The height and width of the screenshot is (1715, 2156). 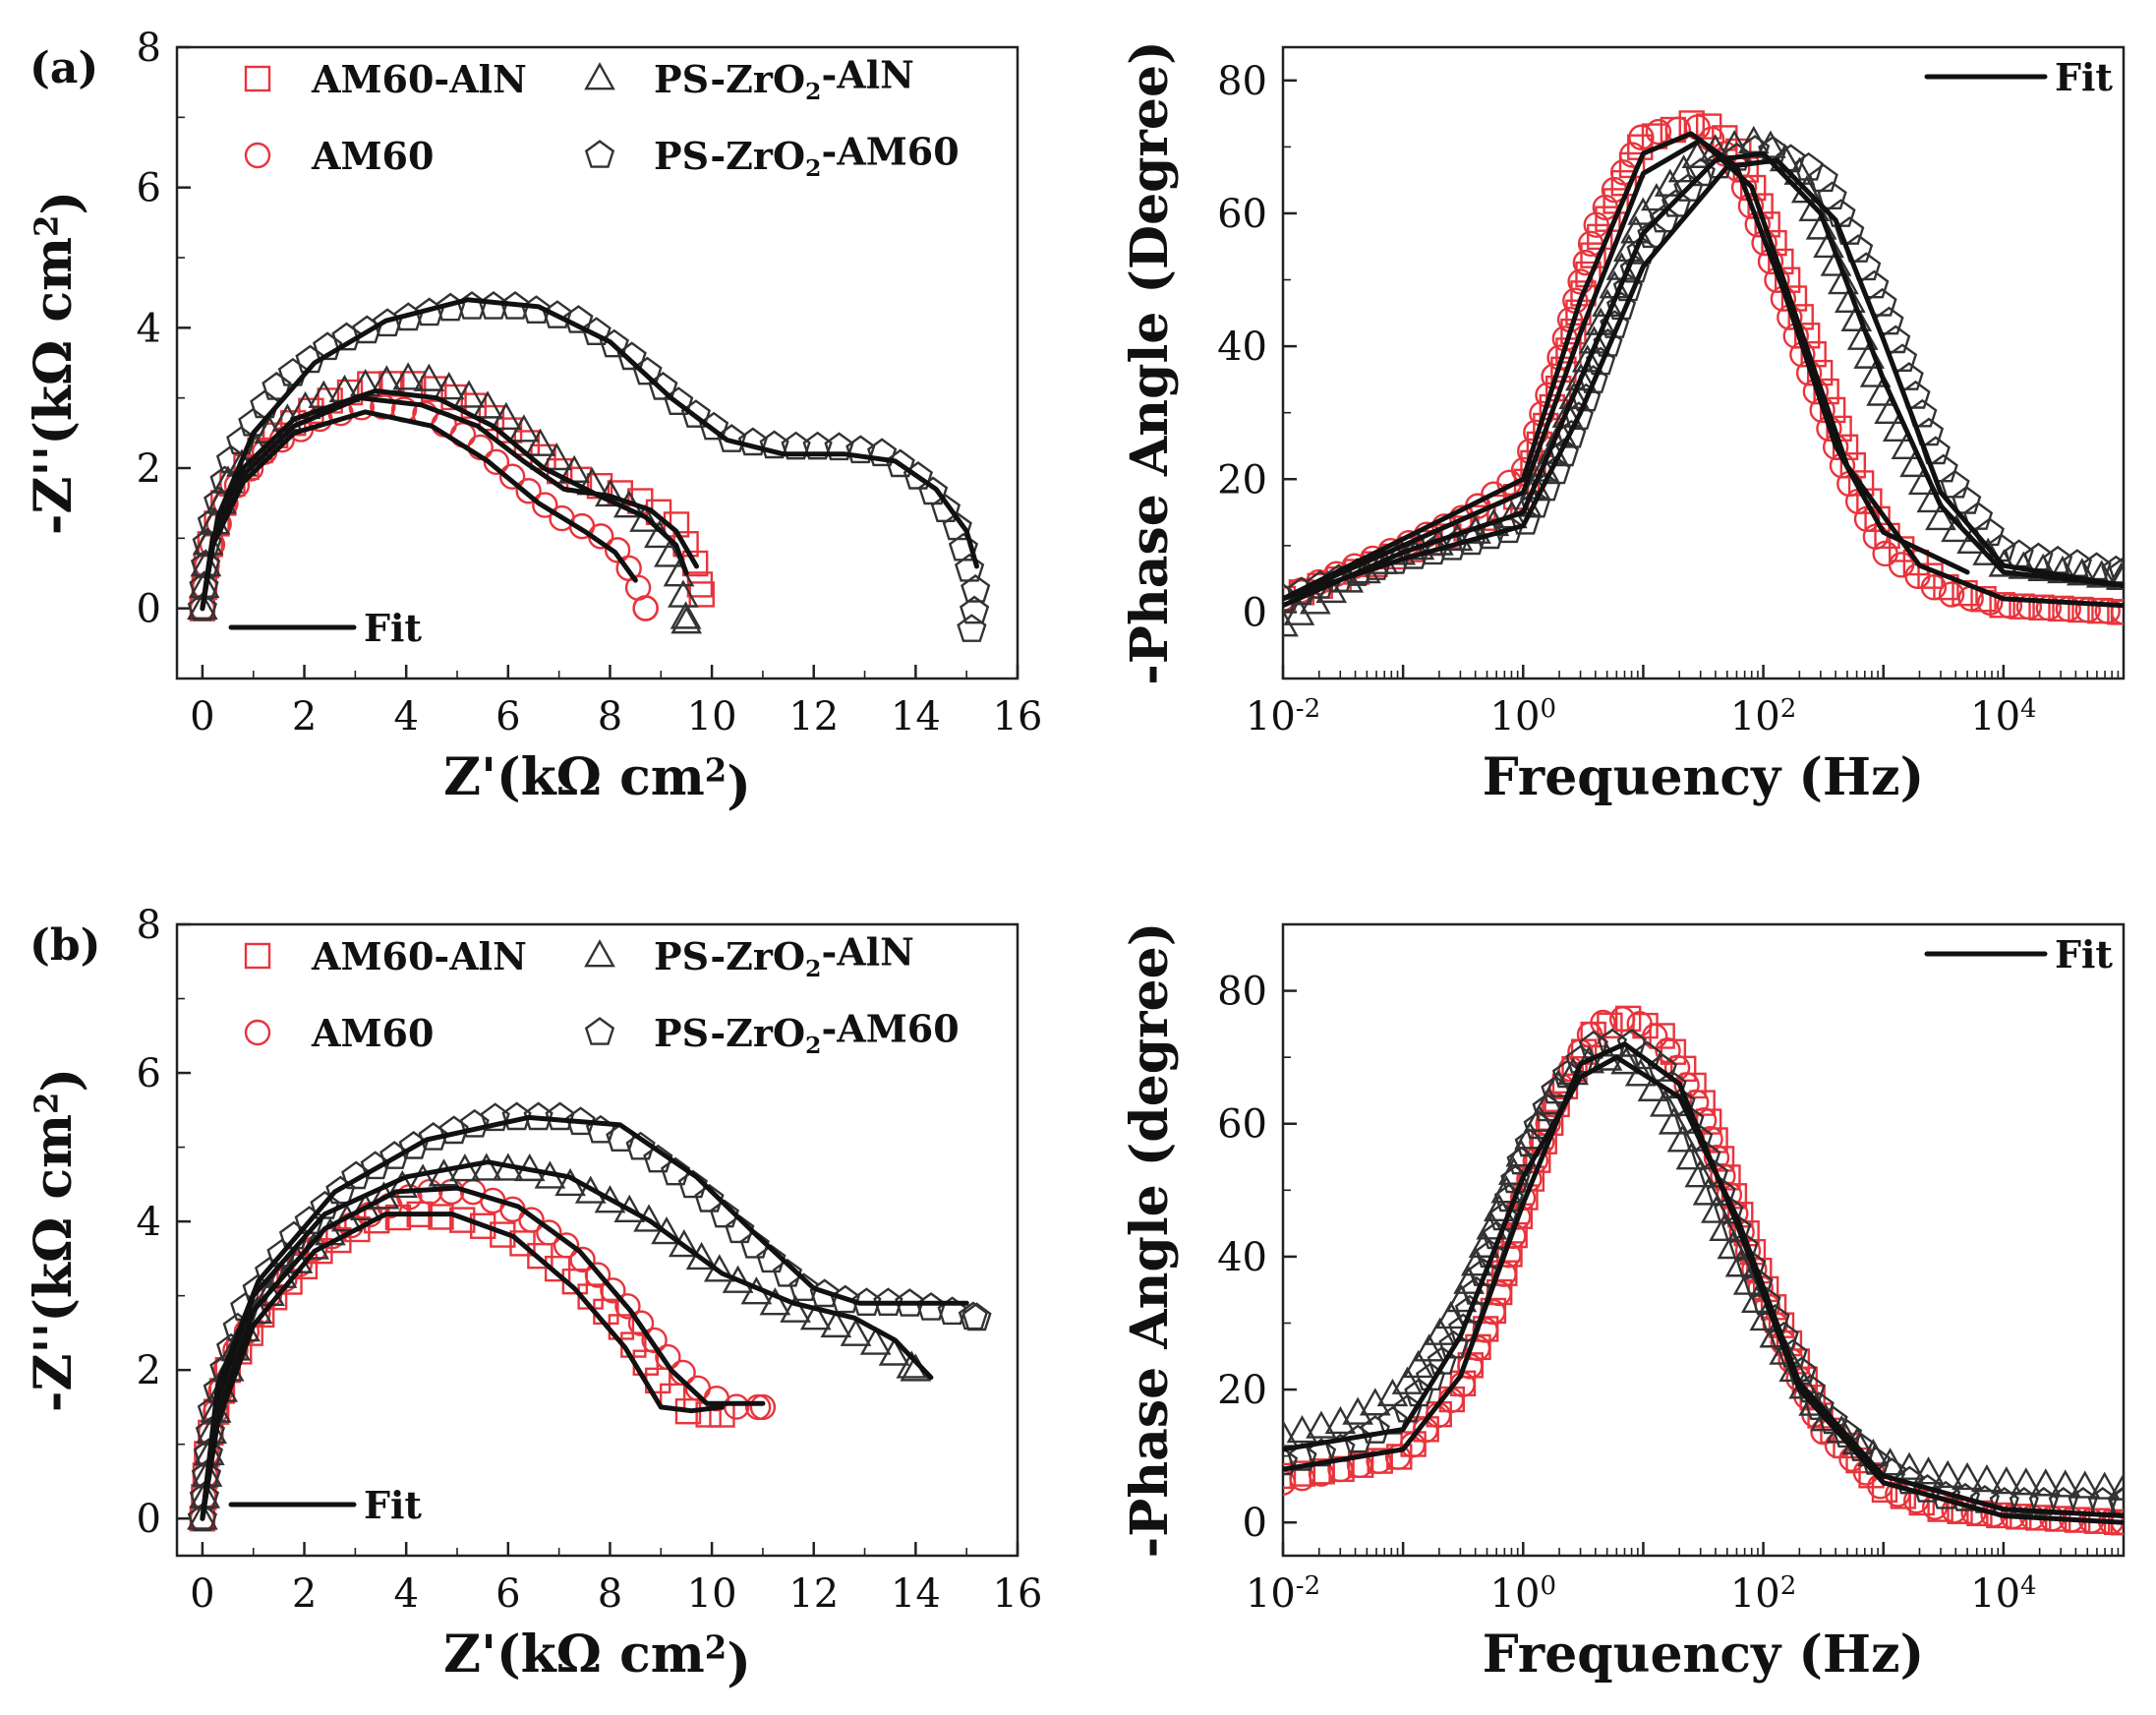 What do you see at coordinates (1242, 81) in the screenshot?
I see `y-tick-label: 80` at bounding box center [1242, 81].